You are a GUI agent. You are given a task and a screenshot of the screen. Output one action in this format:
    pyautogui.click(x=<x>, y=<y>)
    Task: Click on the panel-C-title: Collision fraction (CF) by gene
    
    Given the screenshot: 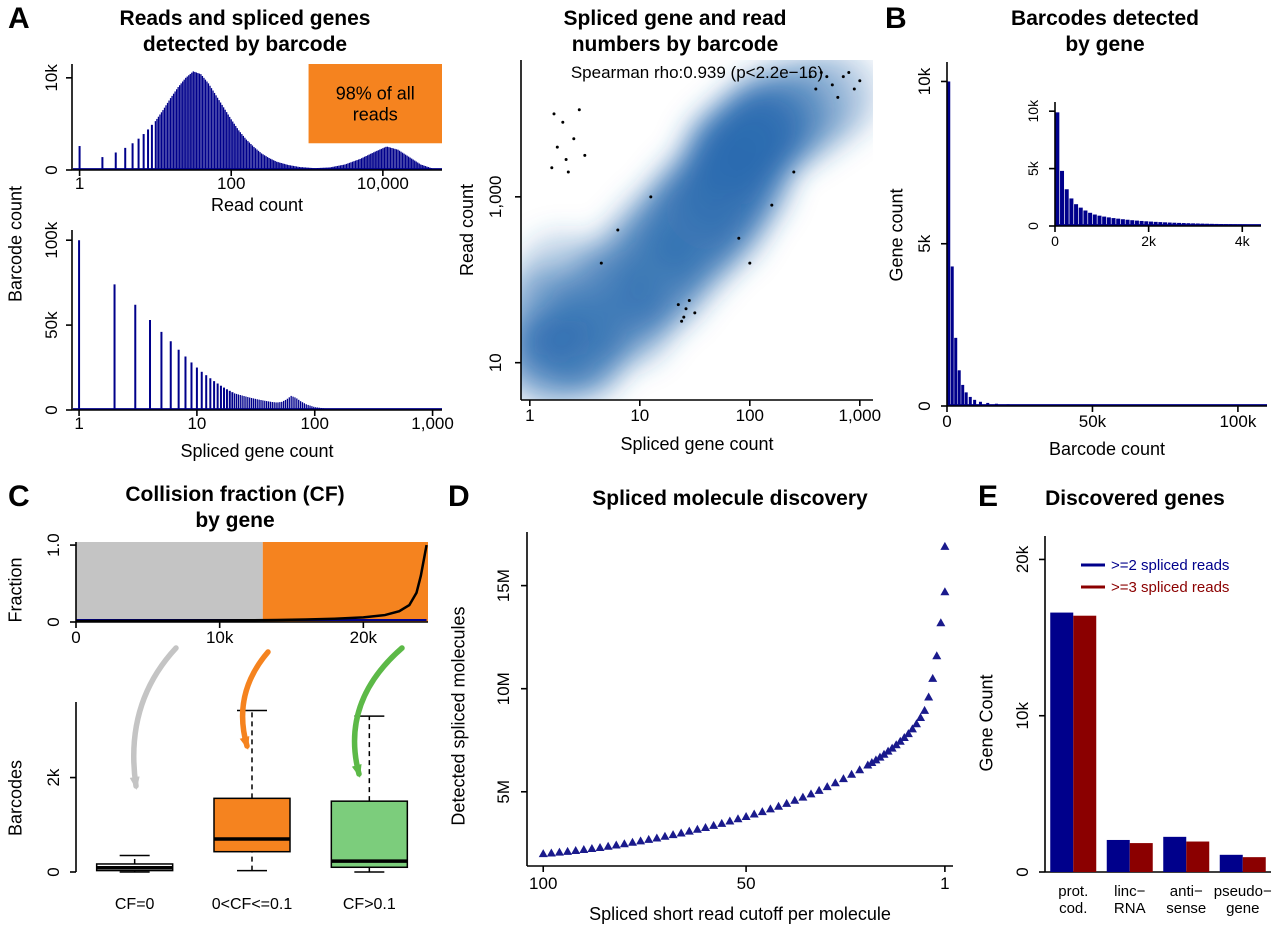 What is the action you would take?
    pyautogui.click(x=235, y=508)
    